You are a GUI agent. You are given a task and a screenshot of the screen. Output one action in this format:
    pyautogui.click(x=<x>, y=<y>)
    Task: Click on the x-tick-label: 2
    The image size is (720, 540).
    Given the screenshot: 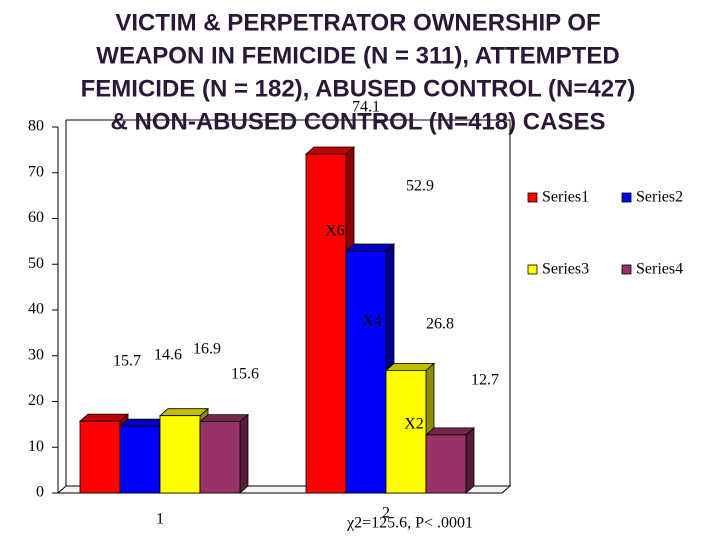 What is the action you would take?
    pyautogui.click(x=386, y=513)
    